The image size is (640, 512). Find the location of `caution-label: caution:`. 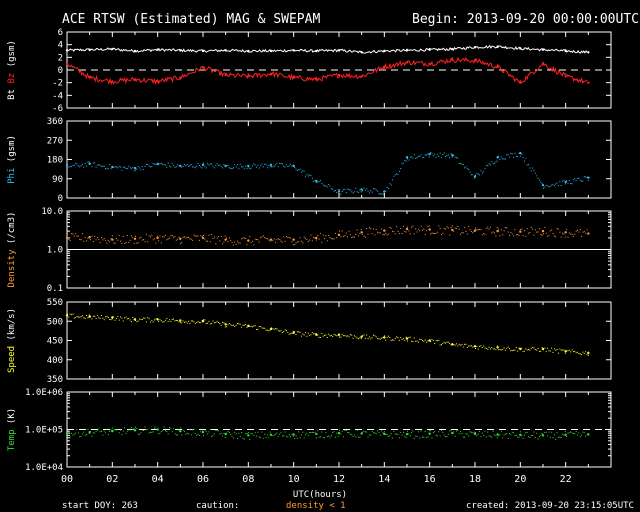

caution-label: caution: is located at coordinates (217, 506).